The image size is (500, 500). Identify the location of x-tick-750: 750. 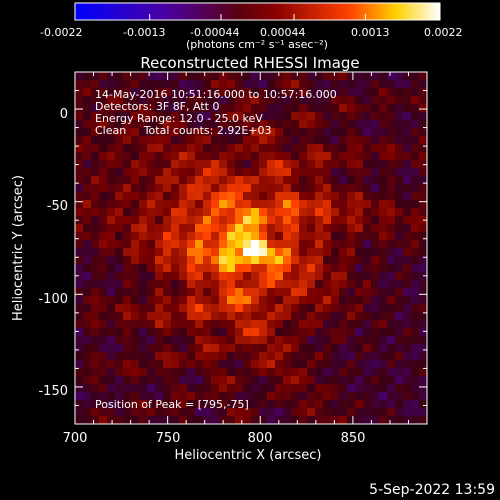
(168, 438).